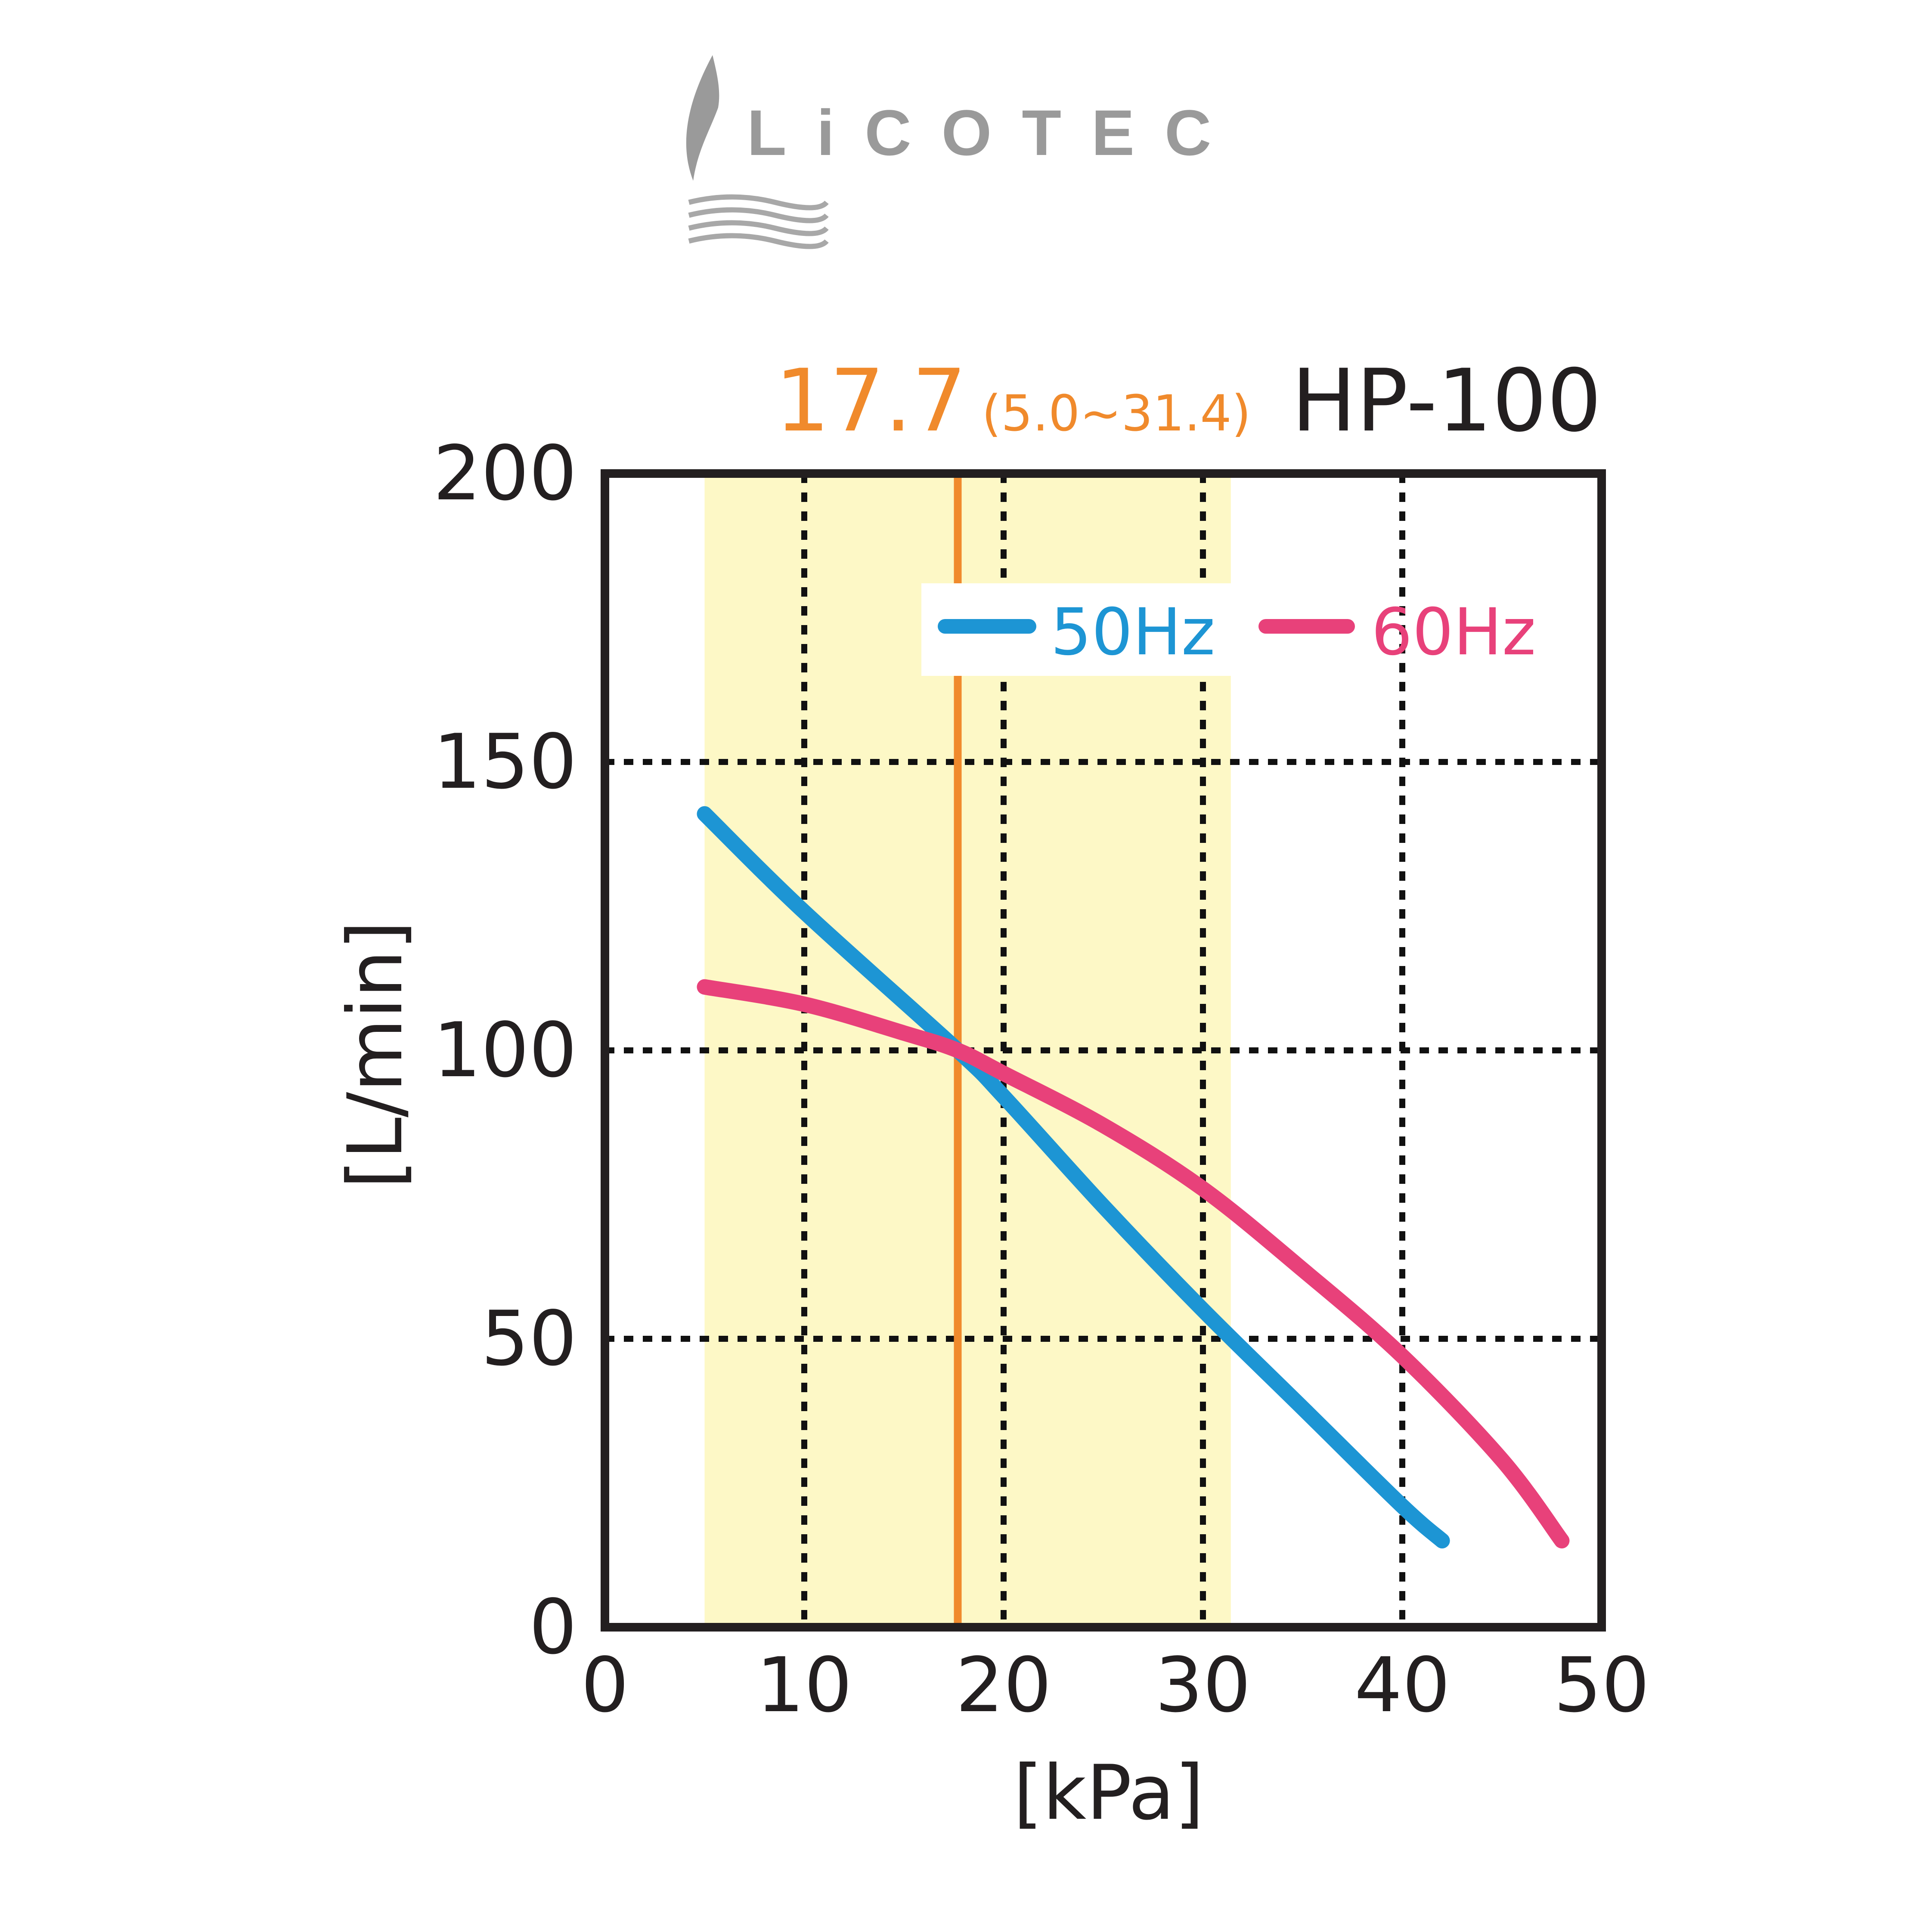 The image size is (1931, 1932). Describe the element at coordinates (759, 222) in the screenshot. I see `logo-waves-icon` at that location.